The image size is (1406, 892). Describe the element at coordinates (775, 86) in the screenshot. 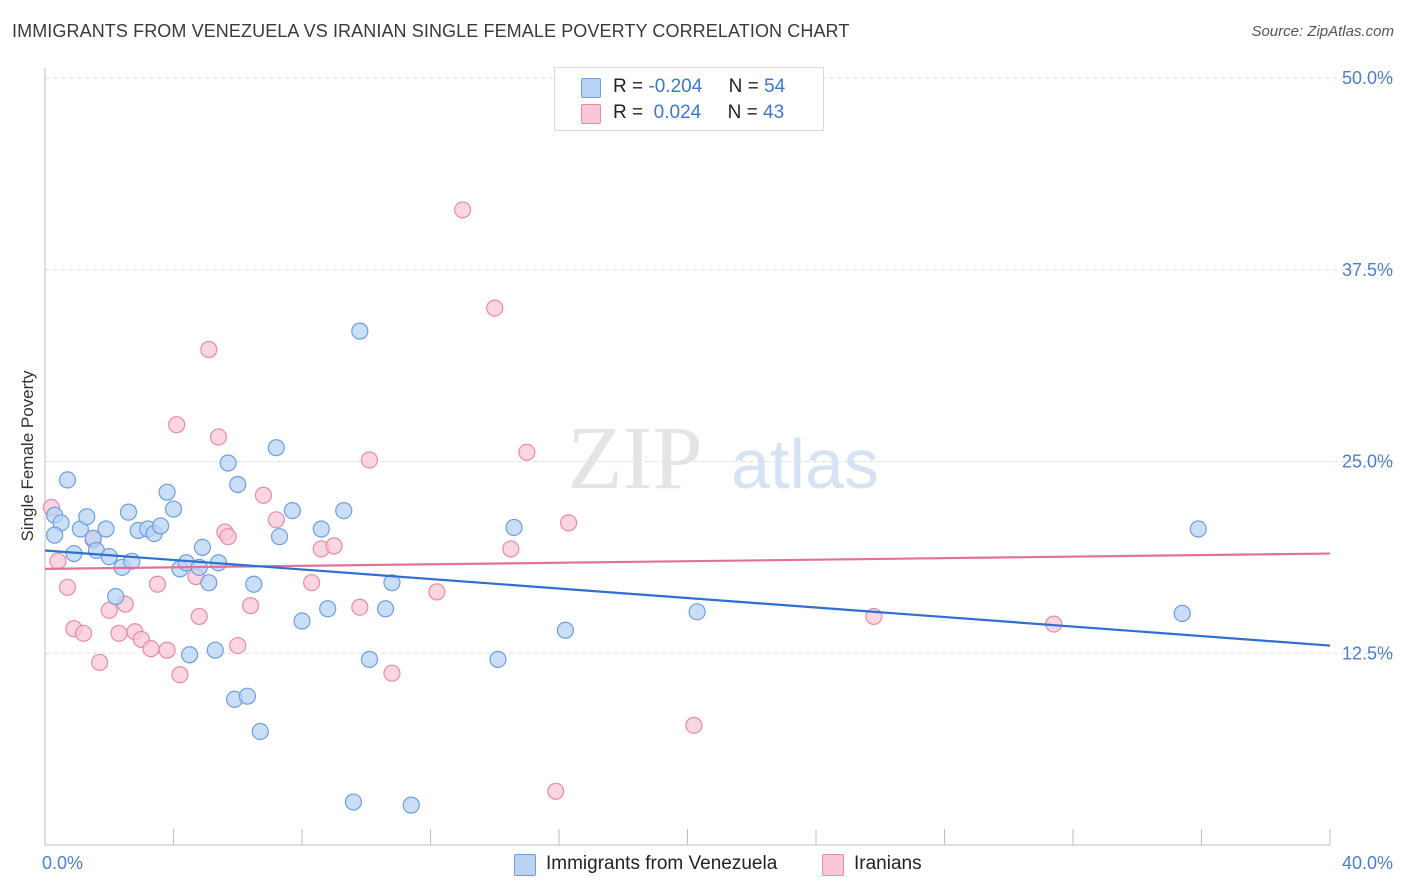

I see `legend-n-value: 54` at that location.